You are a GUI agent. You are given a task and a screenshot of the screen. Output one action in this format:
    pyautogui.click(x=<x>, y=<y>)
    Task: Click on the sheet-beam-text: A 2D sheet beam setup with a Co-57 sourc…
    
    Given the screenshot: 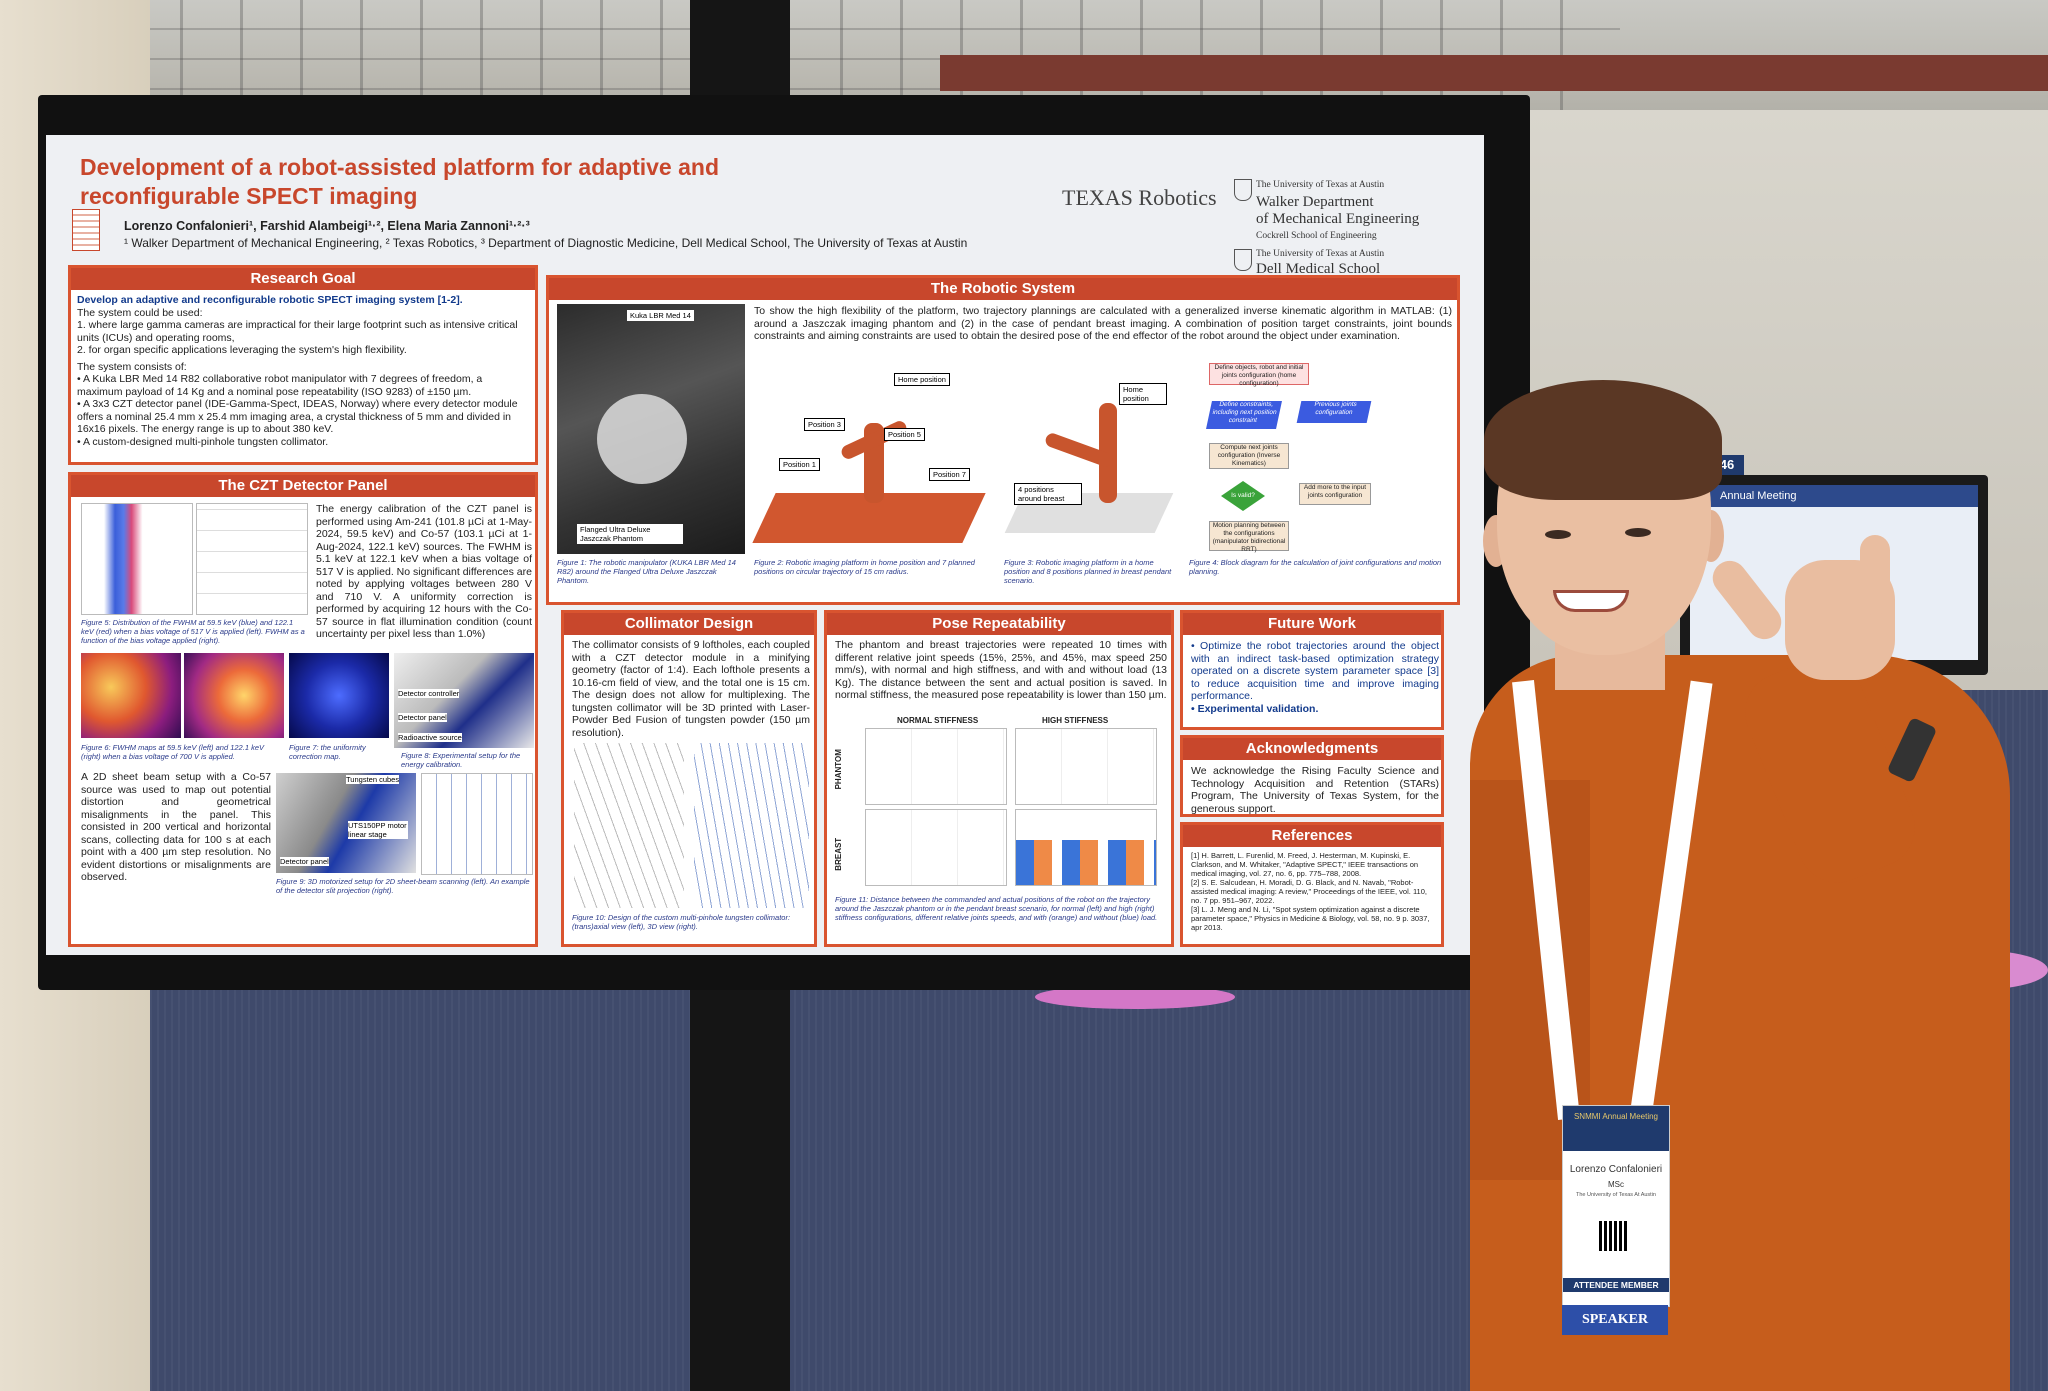 What is the action you would take?
    pyautogui.click(x=176, y=827)
    